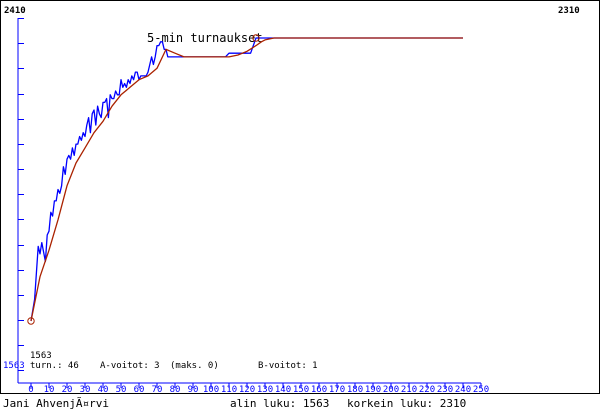 The width and height of the screenshot is (600, 420). Describe the element at coordinates (41, 356) in the screenshot. I see `ymin-label: 1563` at that location.